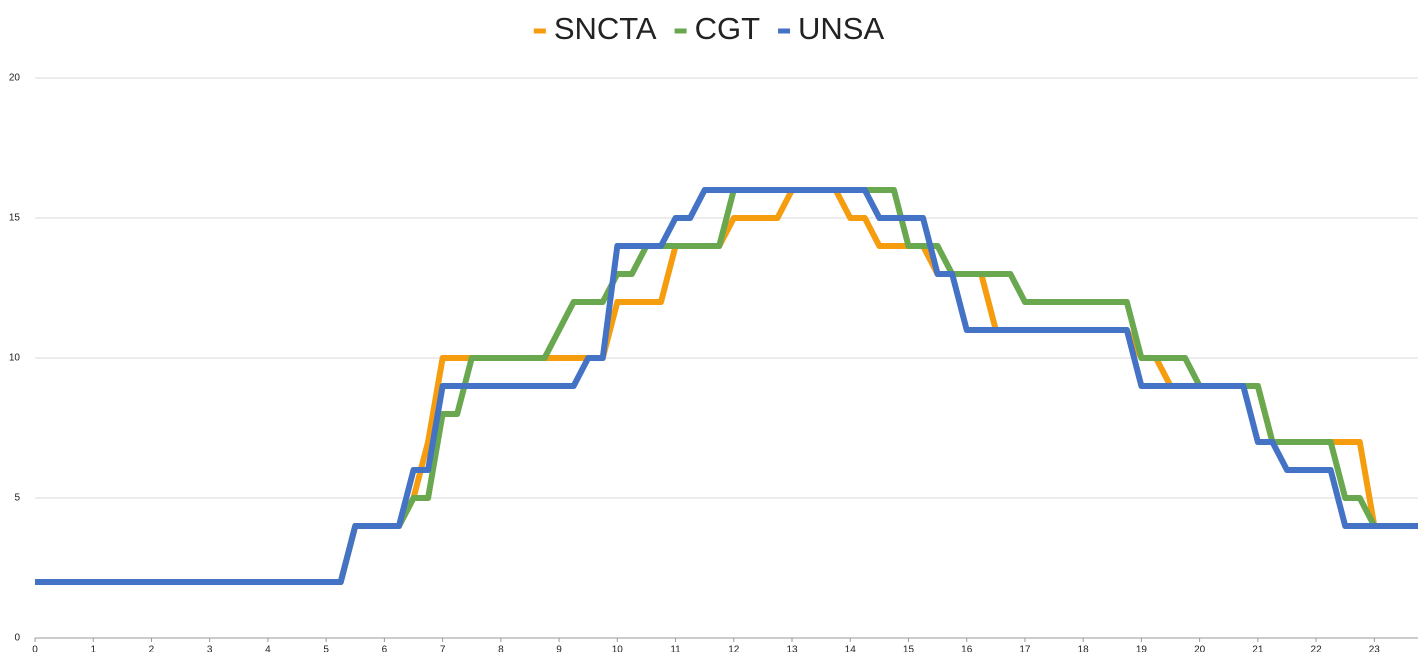 Image resolution: width=1418 pixels, height=652 pixels. I want to click on x-tick-label: 11, so click(675, 648).